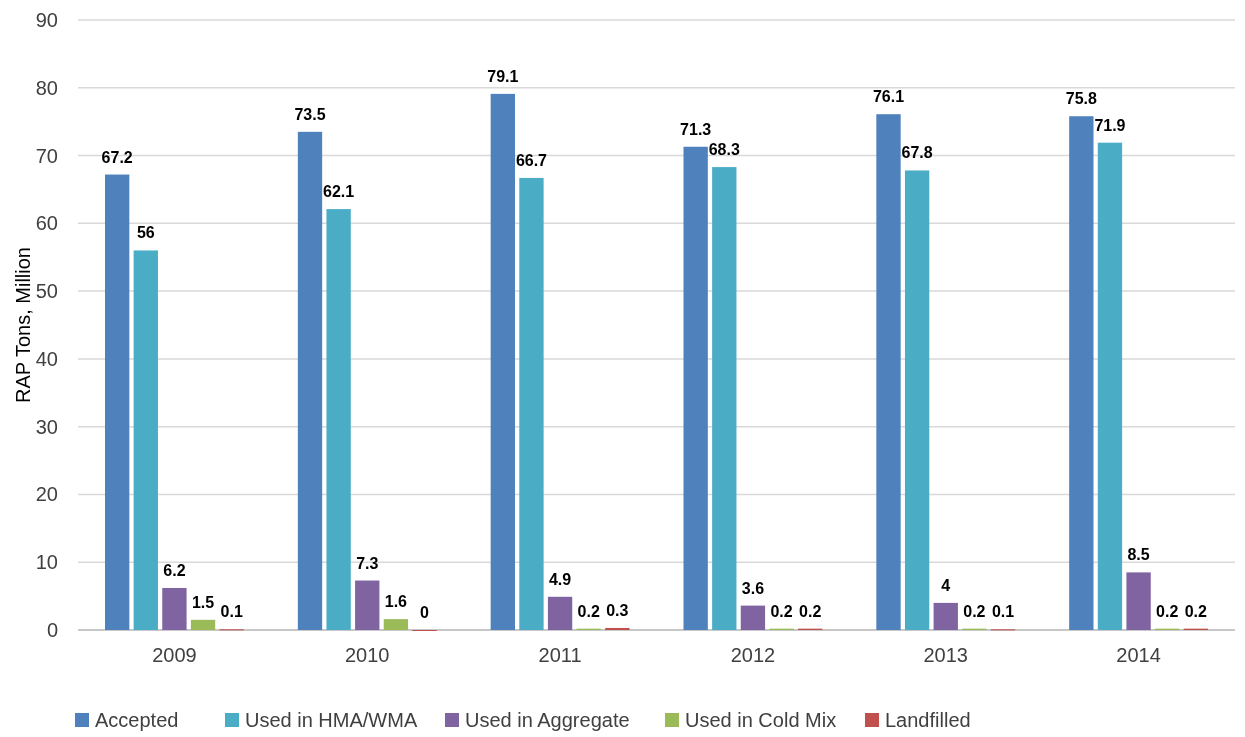 Image resolution: width=1245 pixels, height=737 pixels. Describe the element at coordinates (888, 97) in the screenshot. I see `data-label: 76.1` at that location.